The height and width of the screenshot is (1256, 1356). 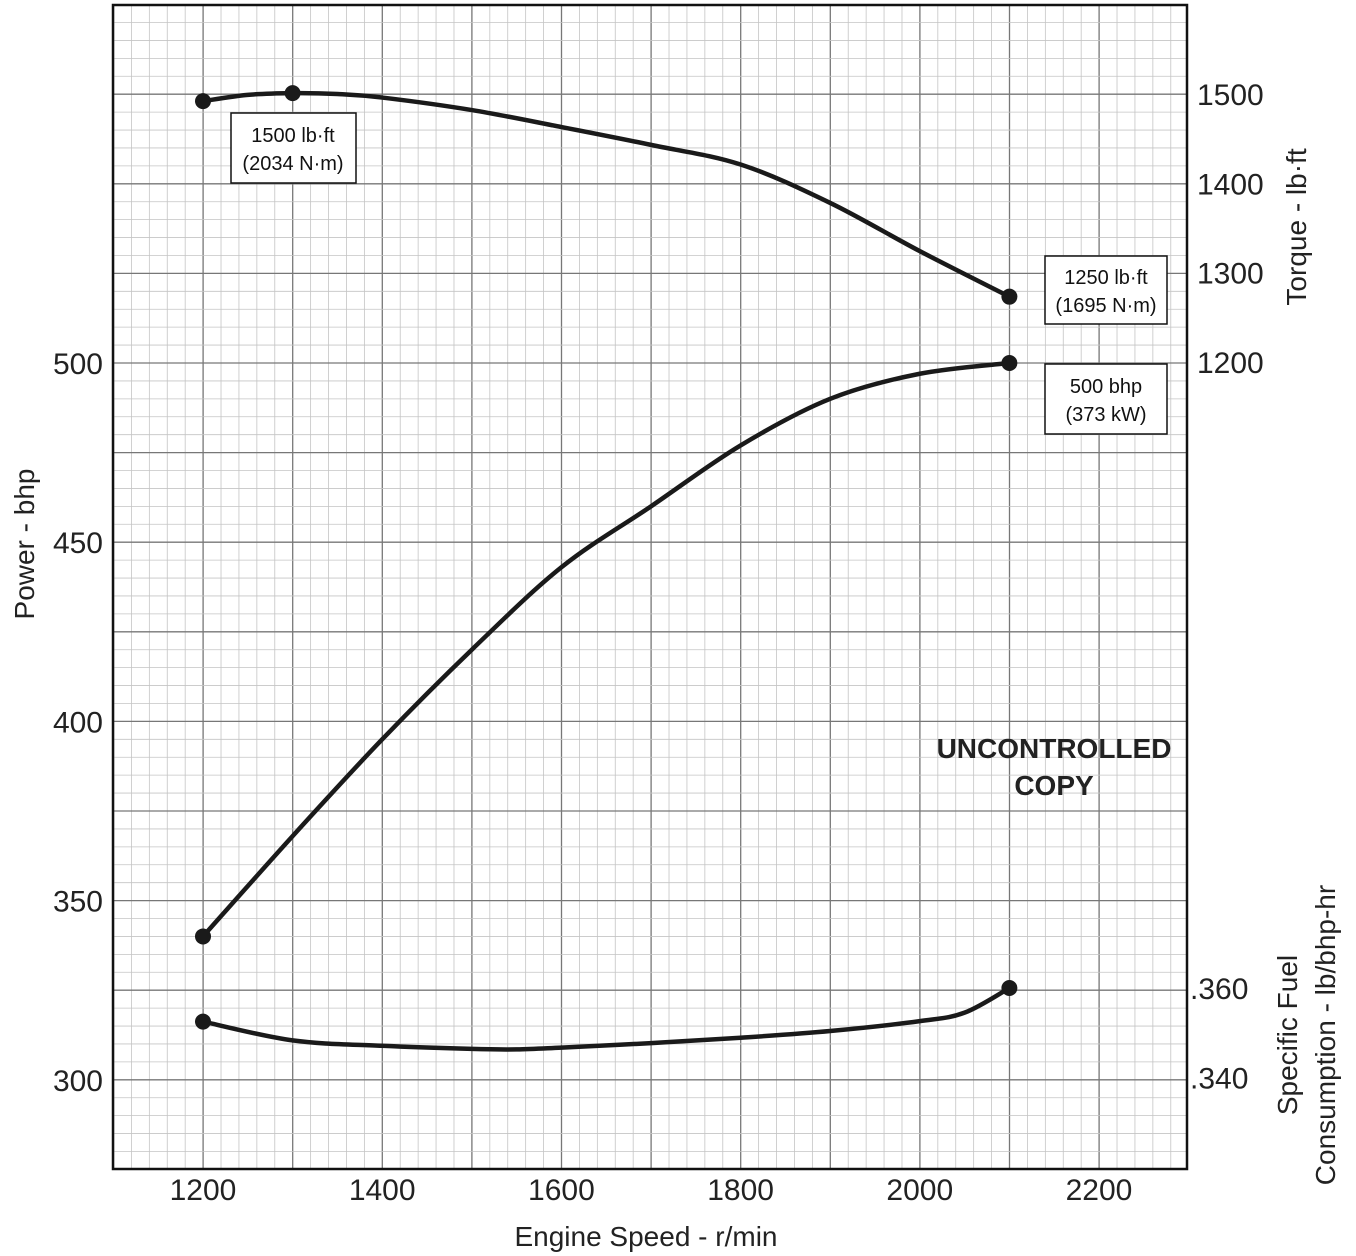 What do you see at coordinates (645, 1236) in the screenshot?
I see `x-axis-title: Engine Speed - r/min` at bounding box center [645, 1236].